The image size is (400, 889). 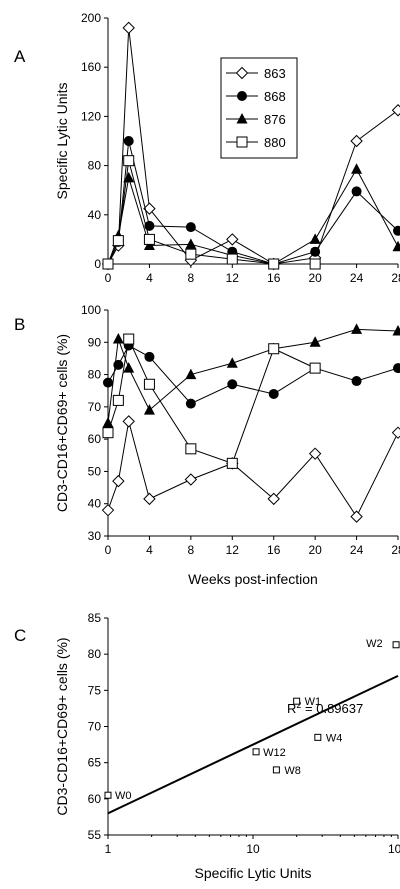 I want to click on a-xtick-label: 28, so click(x=395, y=278).